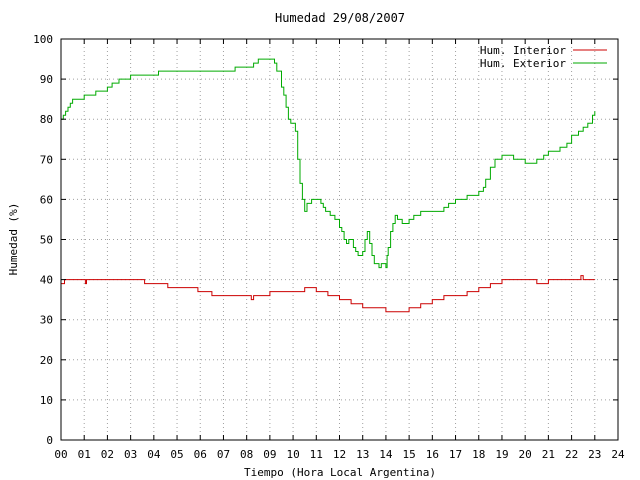 This screenshot has width=640, height=480. I want to click on y-tick-label: 0, so click(49, 440).